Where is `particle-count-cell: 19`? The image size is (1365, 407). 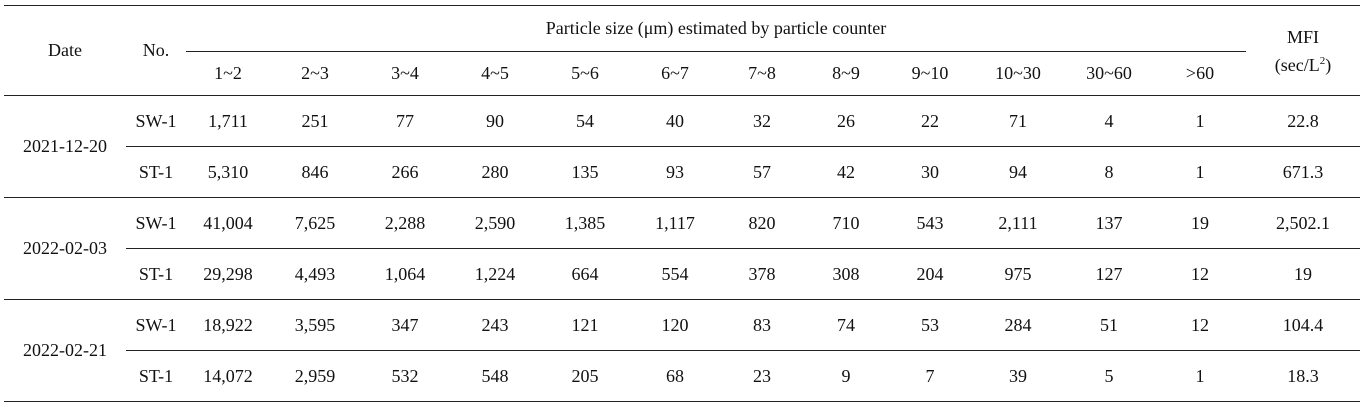 particle-count-cell: 19 is located at coordinates (1200, 223).